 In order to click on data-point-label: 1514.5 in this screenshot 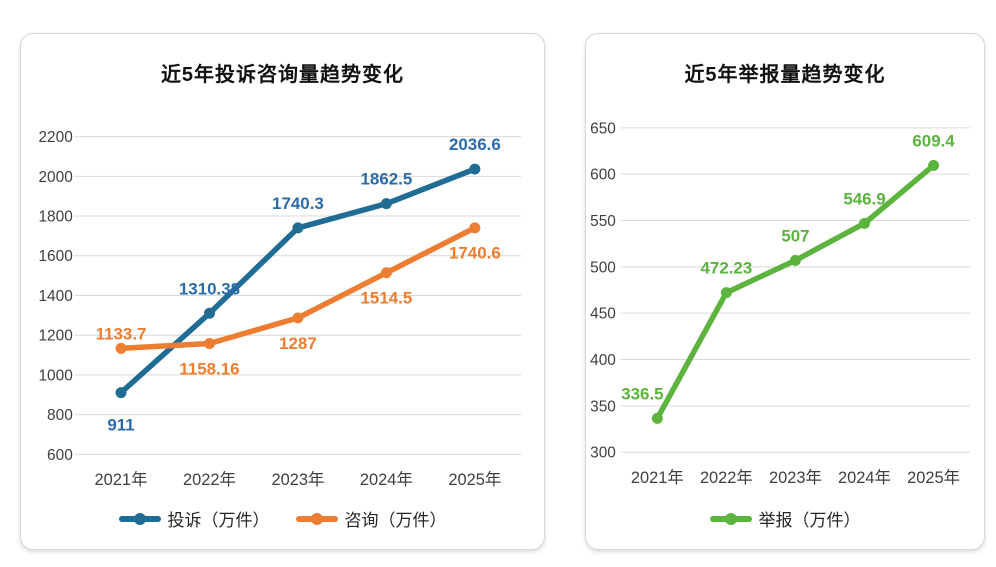, I will do `click(387, 298)`.